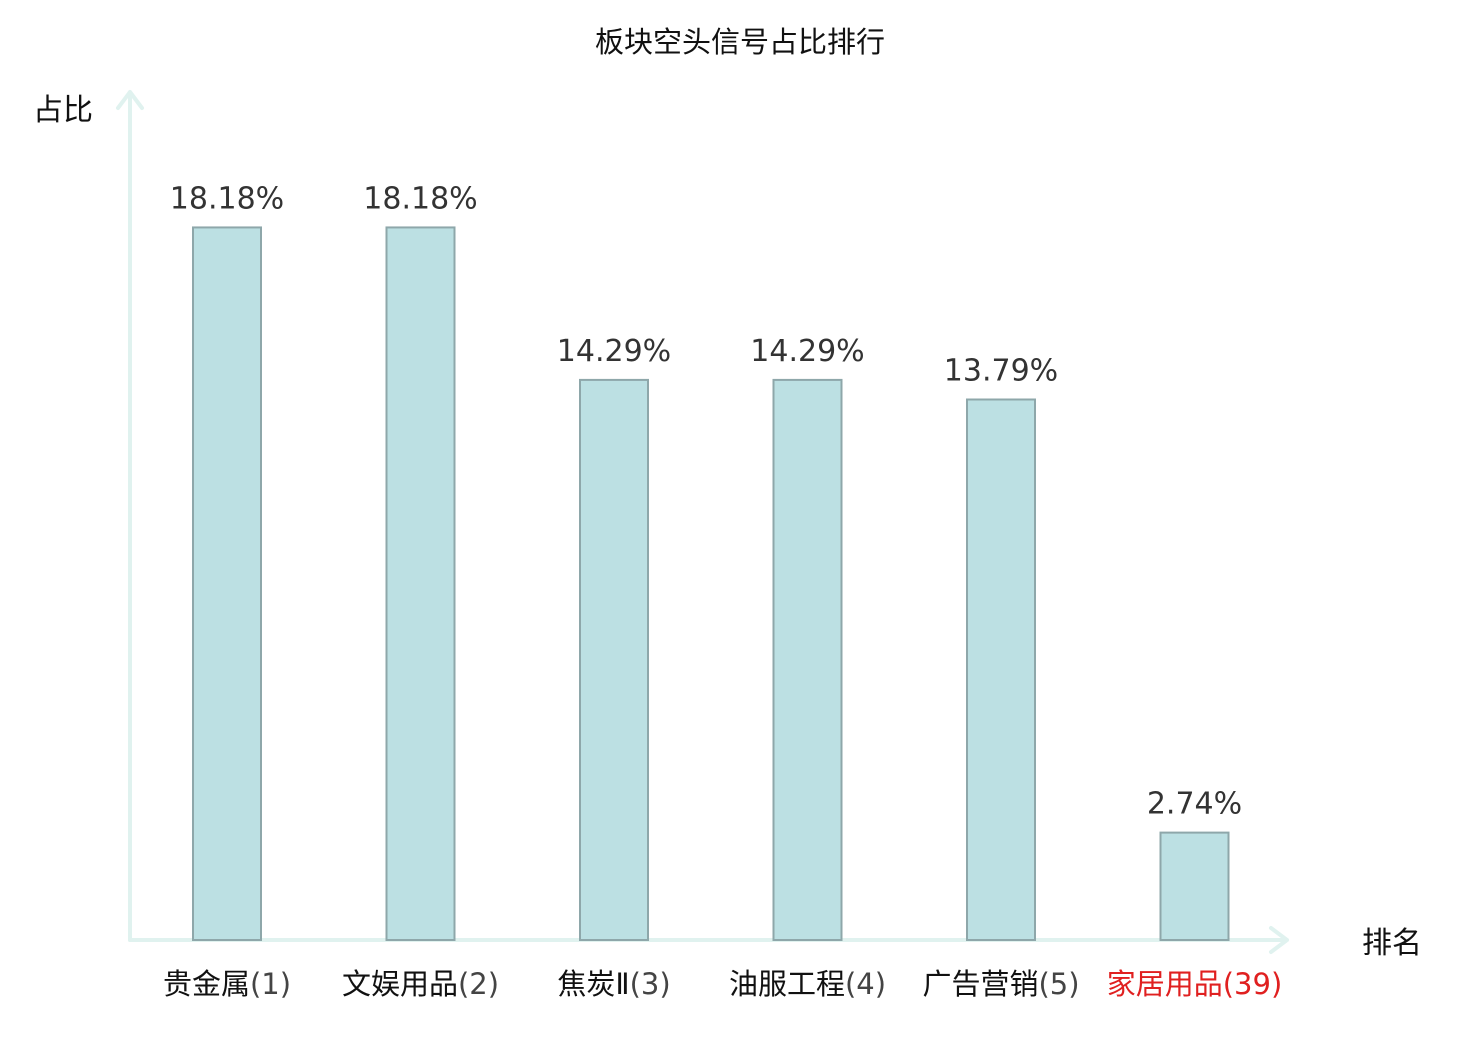 This screenshot has height=1040, width=1480. What do you see at coordinates (63, 110) in the screenshot?
I see `y-axis-title: 占比` at bounding box center [63, 110].